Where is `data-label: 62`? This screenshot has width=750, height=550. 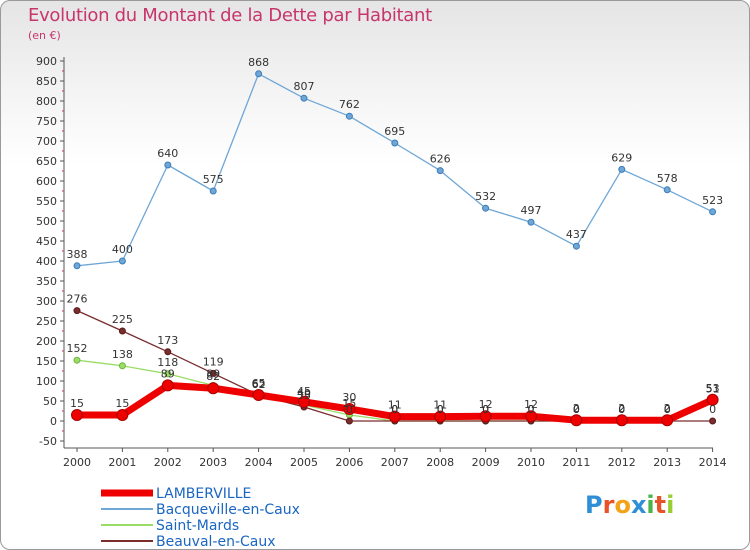 data-label: 62 is located at coordinates (259, 384).